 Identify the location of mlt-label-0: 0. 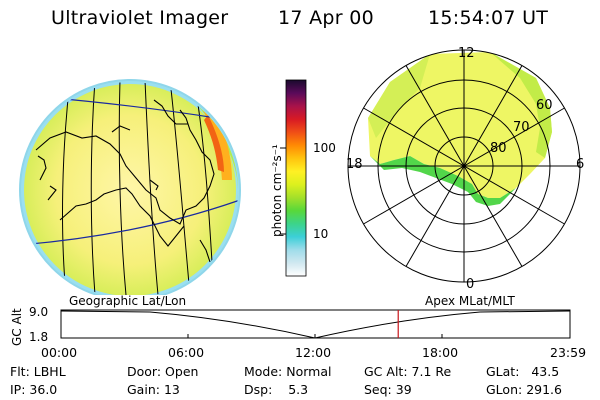
(470, 284).